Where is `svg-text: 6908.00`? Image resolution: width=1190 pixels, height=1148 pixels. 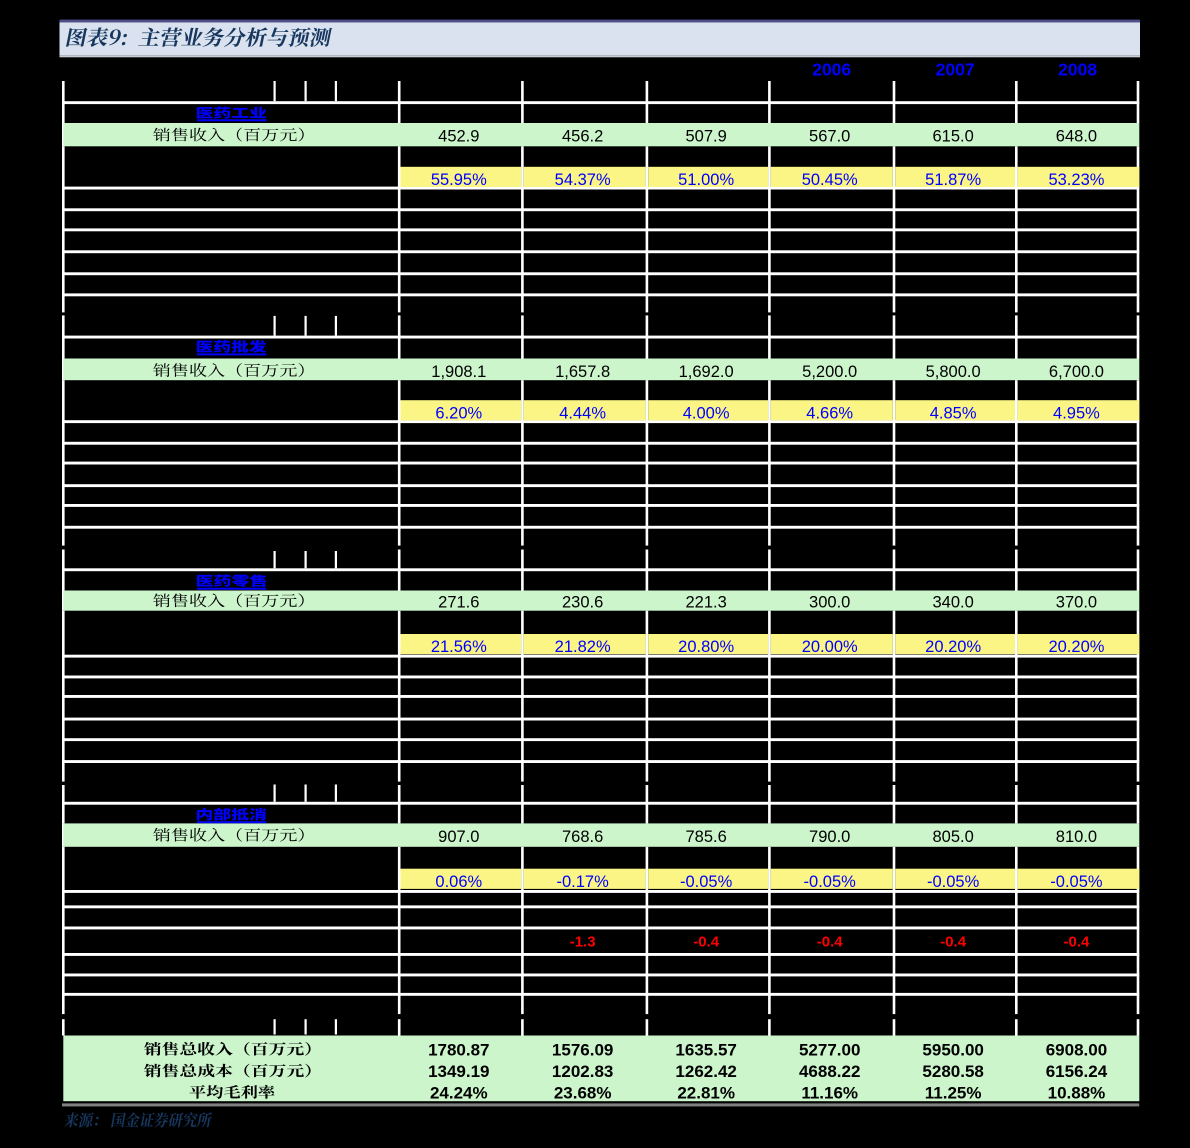 svg-text: 6908.00 is located at coordinates (1076, 1049).